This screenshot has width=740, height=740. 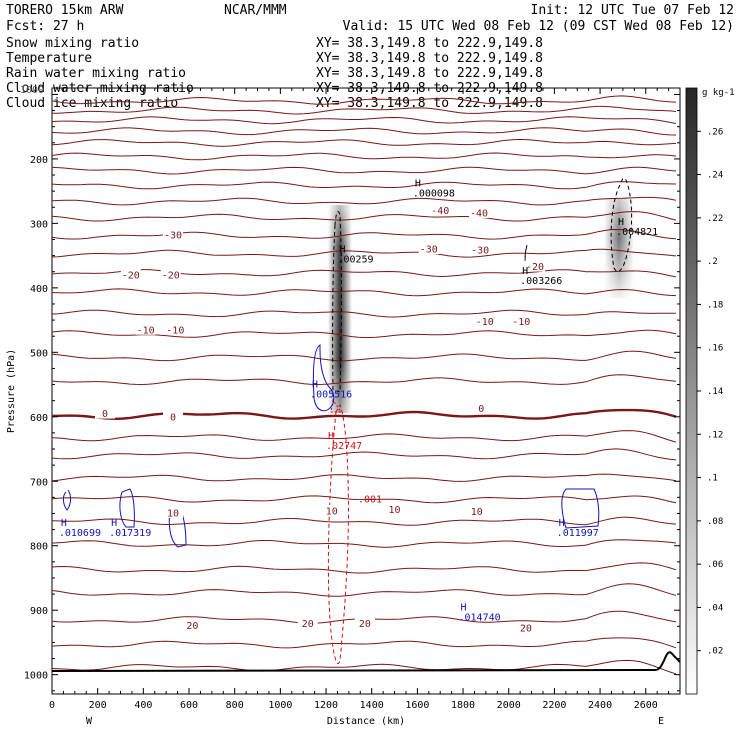 What do you see at coordinates (45, 26) in the screenshot?
I see `forecast-hour: Fcst: 27 h` at bounding box center [45, 26].